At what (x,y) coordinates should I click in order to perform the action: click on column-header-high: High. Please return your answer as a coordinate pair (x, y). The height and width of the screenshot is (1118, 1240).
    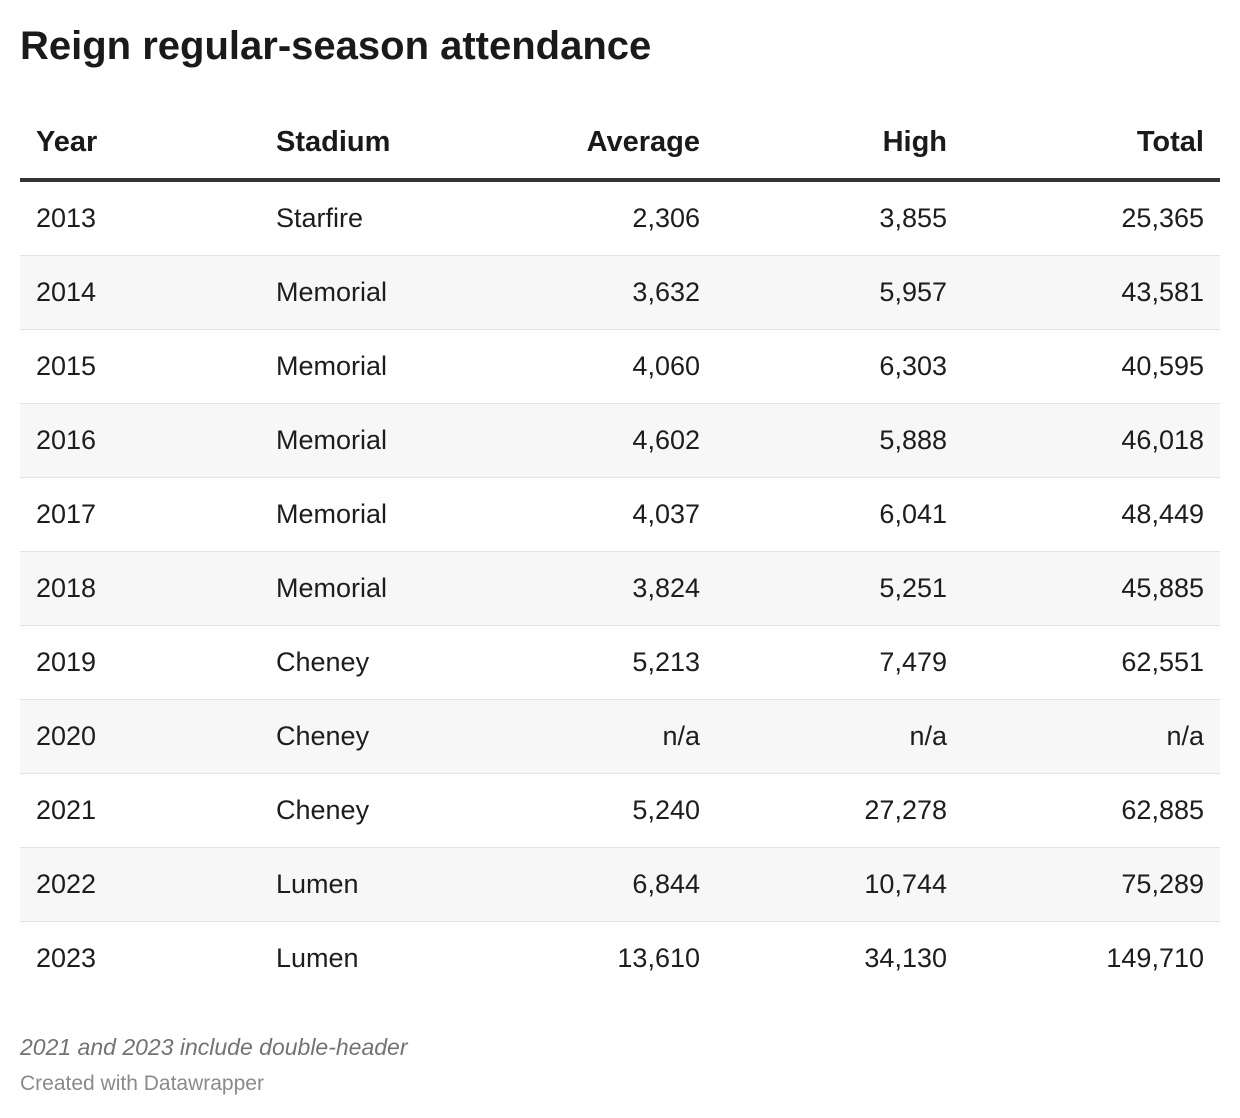
    Looking at the image, I should click on (839, 144).